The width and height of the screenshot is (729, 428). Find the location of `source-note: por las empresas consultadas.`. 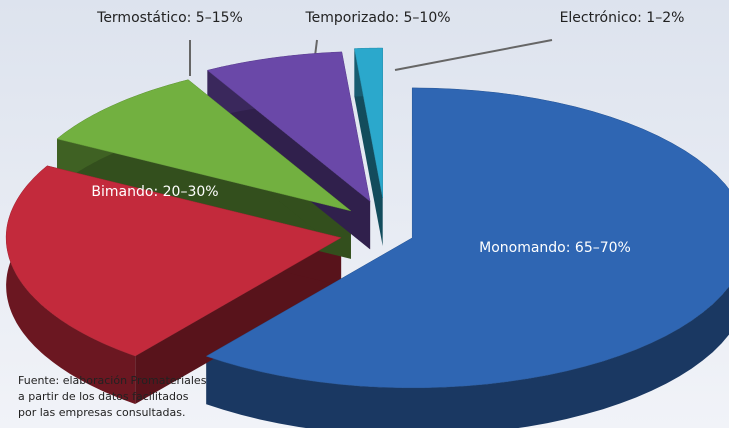

source-note: por las empresas consultadas. is located at coordinates (101, 412).